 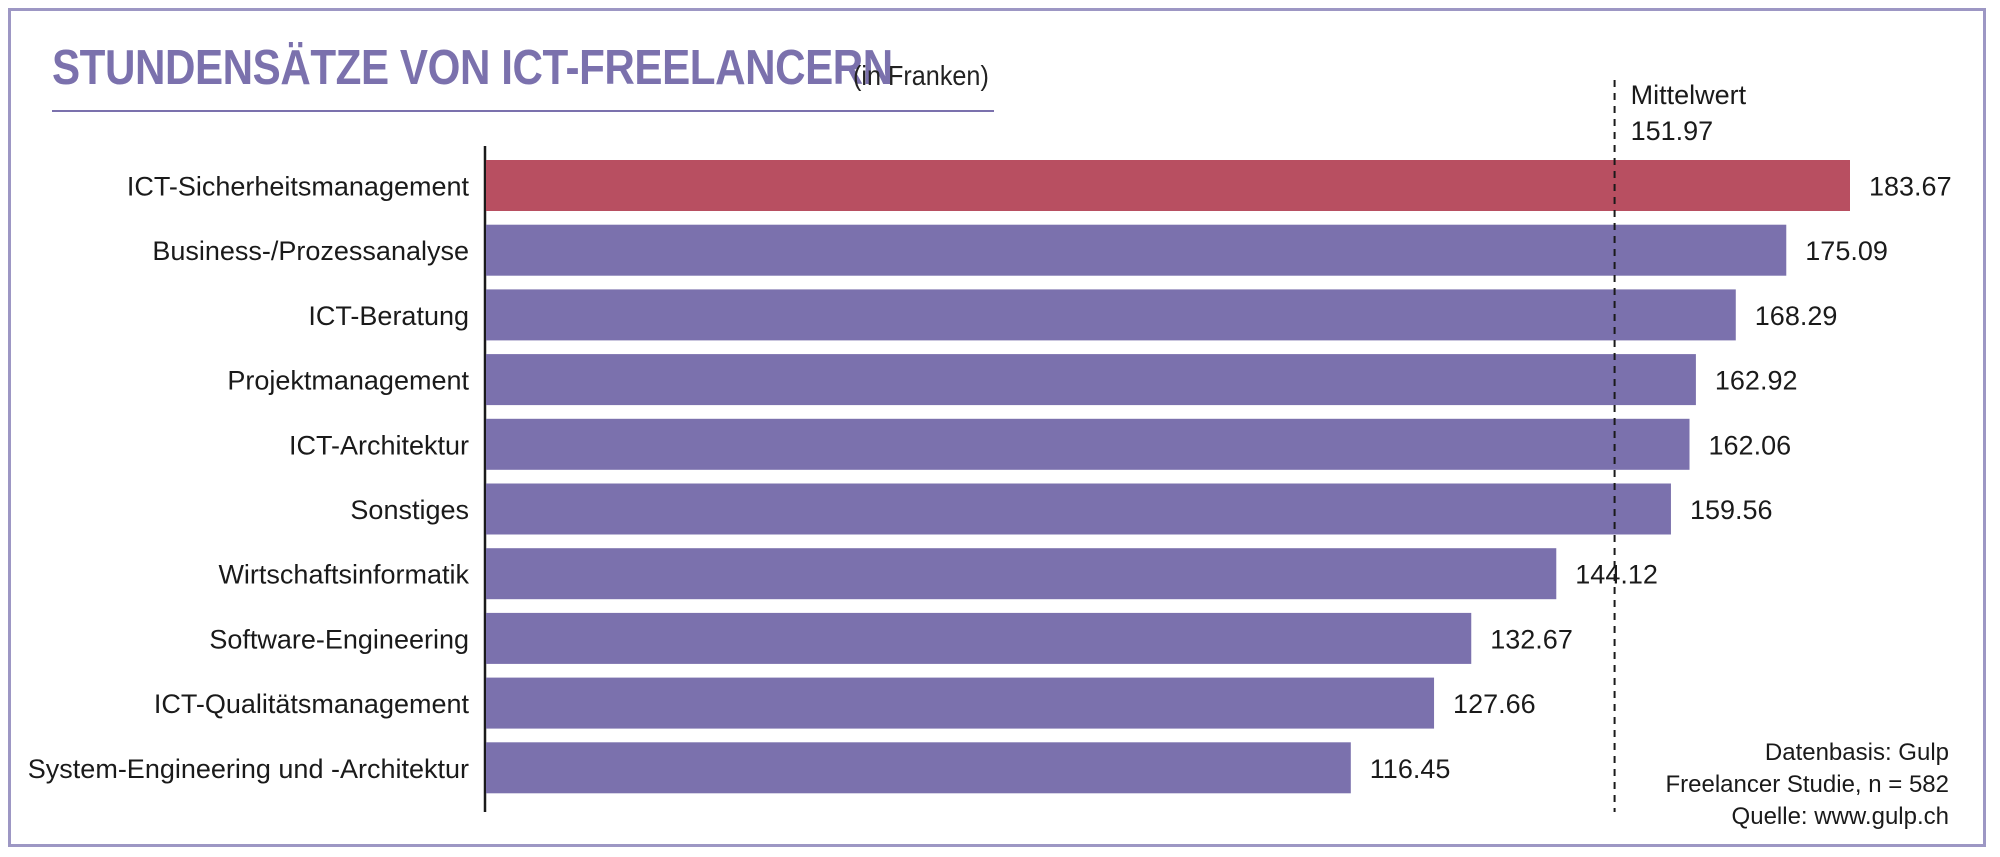 I want to click on mean-value-label: 151.97, so click(x=1672, y=131).